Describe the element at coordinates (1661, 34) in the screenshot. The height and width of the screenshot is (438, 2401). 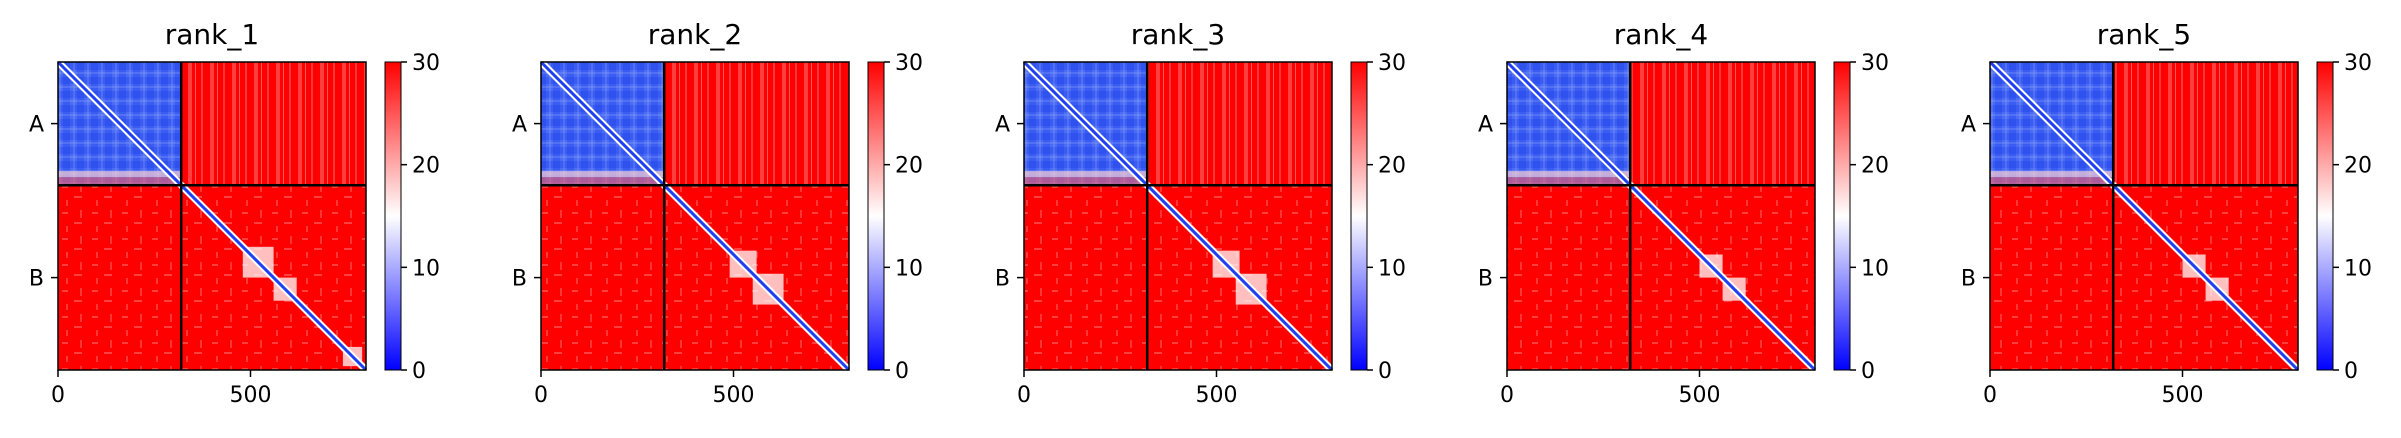
I see `panel-title: rank_4` at that location.